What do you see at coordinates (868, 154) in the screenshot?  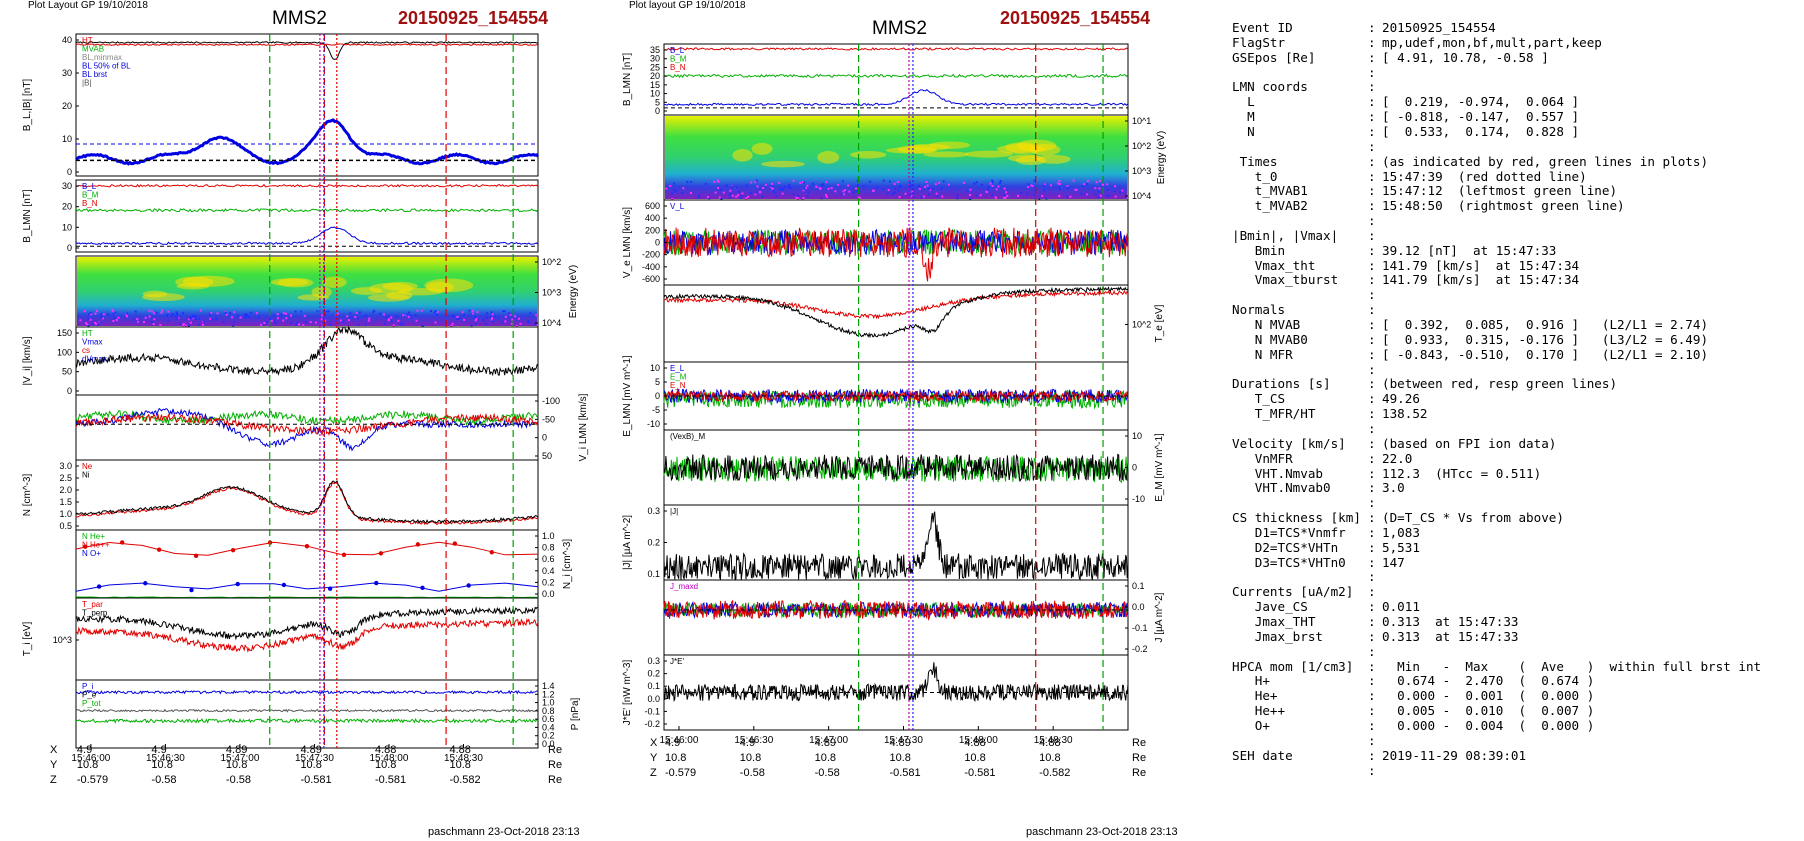 I see `spectrogram-blob` at bounding box center [868, 154].